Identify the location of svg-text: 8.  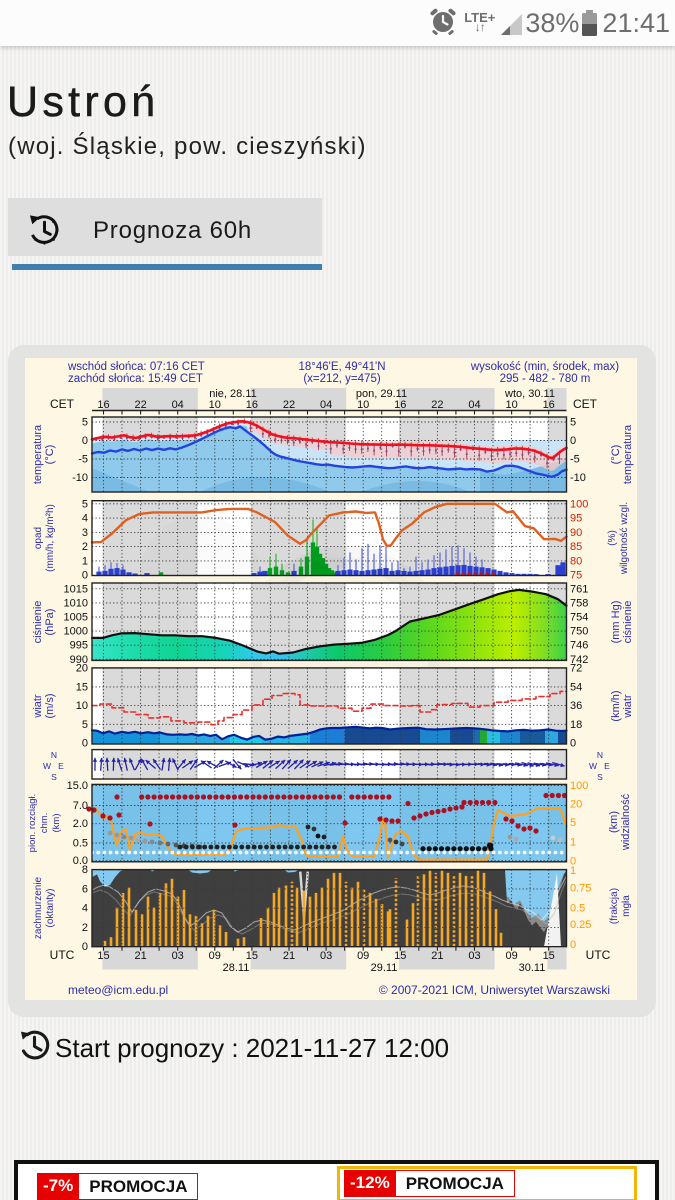
(85, 870).